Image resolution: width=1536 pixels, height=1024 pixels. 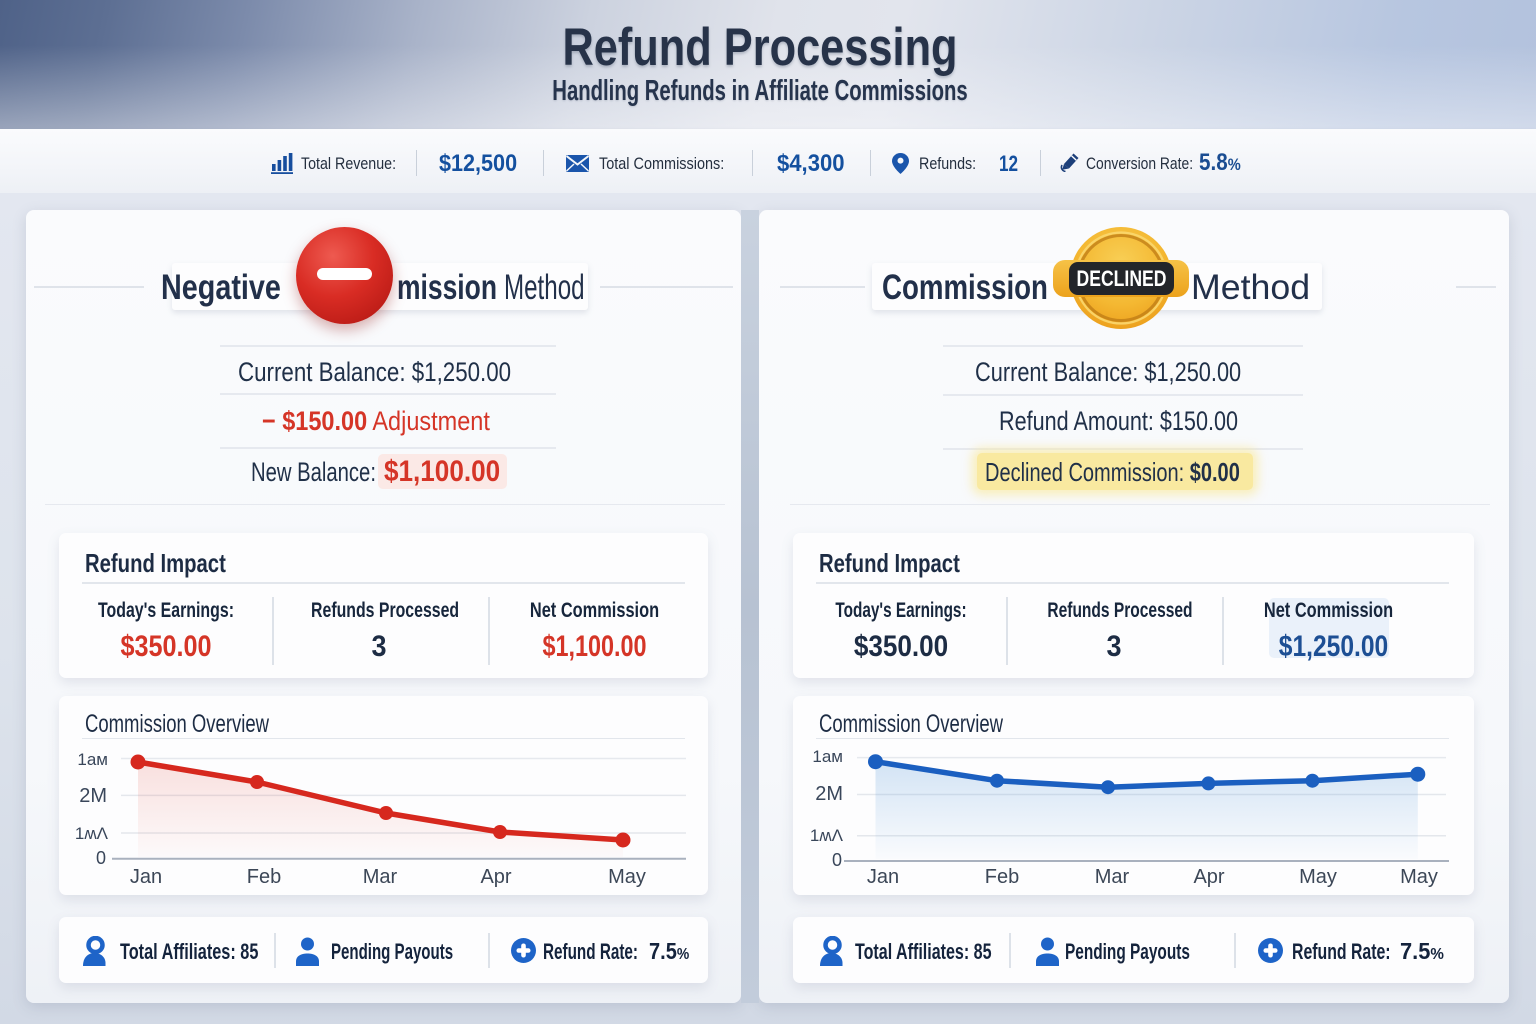 What do you see at coordinates (1122, 278) in the screenshot?
I see `svg-text: DECLINED` at bounding box center [1122, 278].